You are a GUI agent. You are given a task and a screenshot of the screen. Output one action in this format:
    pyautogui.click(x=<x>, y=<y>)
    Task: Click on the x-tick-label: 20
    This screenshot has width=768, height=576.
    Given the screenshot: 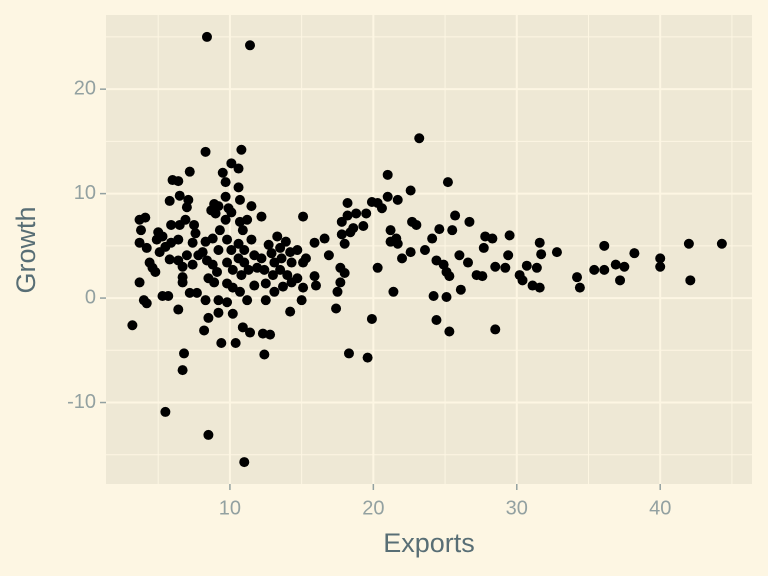 What is the action you would take?
    pyautogui.click(x=373, y=508)
    